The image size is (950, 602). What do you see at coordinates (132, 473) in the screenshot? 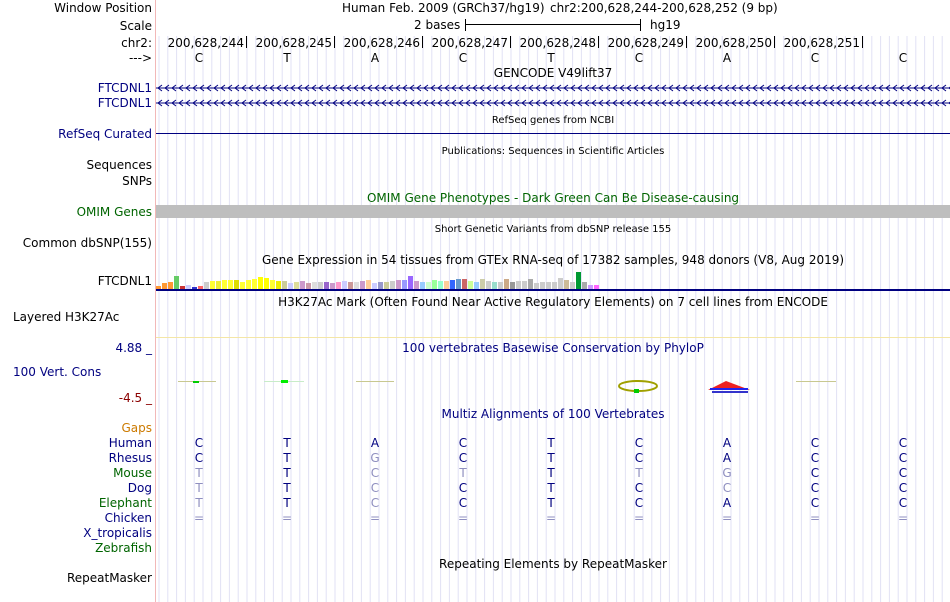
I see `species-label-mouse: Mouse` at bounding box center [132, 473].